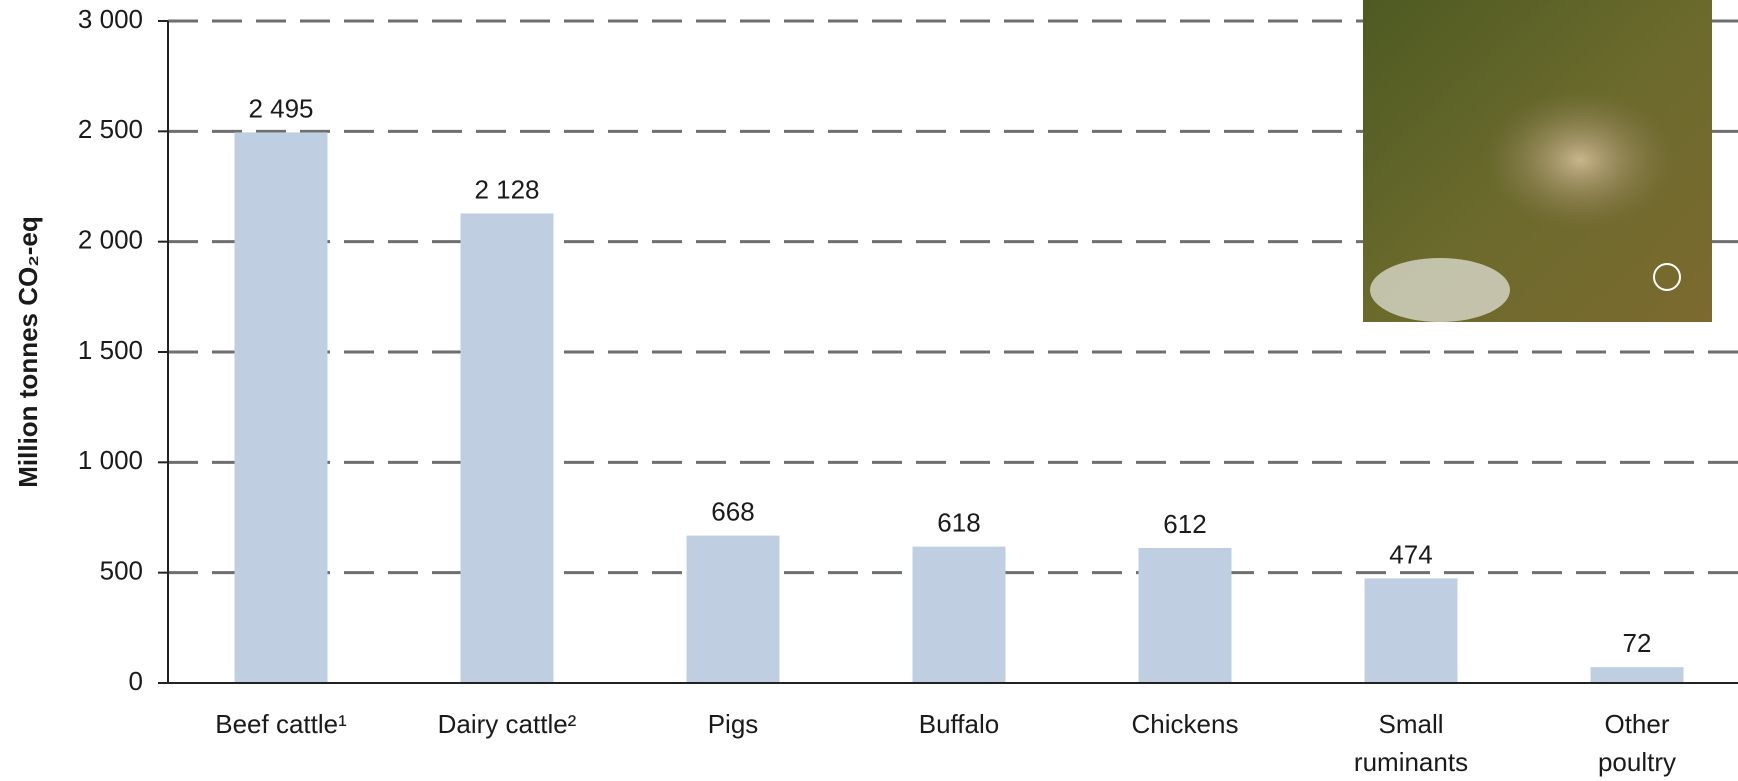 This screenshot has height=781, width=1738. Describe the element at coordinates (1411, 743) in the screenshot. I see `x-tick-label: Small ruminants` at that location.